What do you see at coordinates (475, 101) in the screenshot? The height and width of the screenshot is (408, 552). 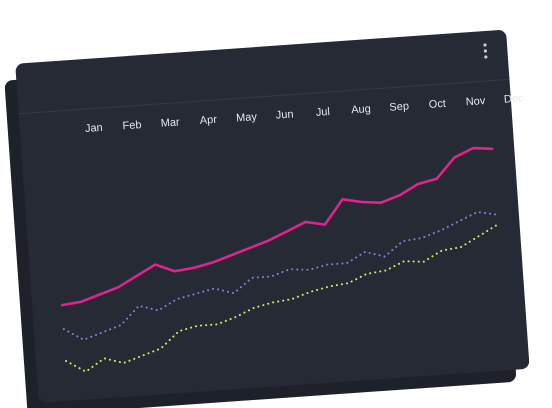 I see `x-tick-label: Nov` at bounding box center [475, 101].